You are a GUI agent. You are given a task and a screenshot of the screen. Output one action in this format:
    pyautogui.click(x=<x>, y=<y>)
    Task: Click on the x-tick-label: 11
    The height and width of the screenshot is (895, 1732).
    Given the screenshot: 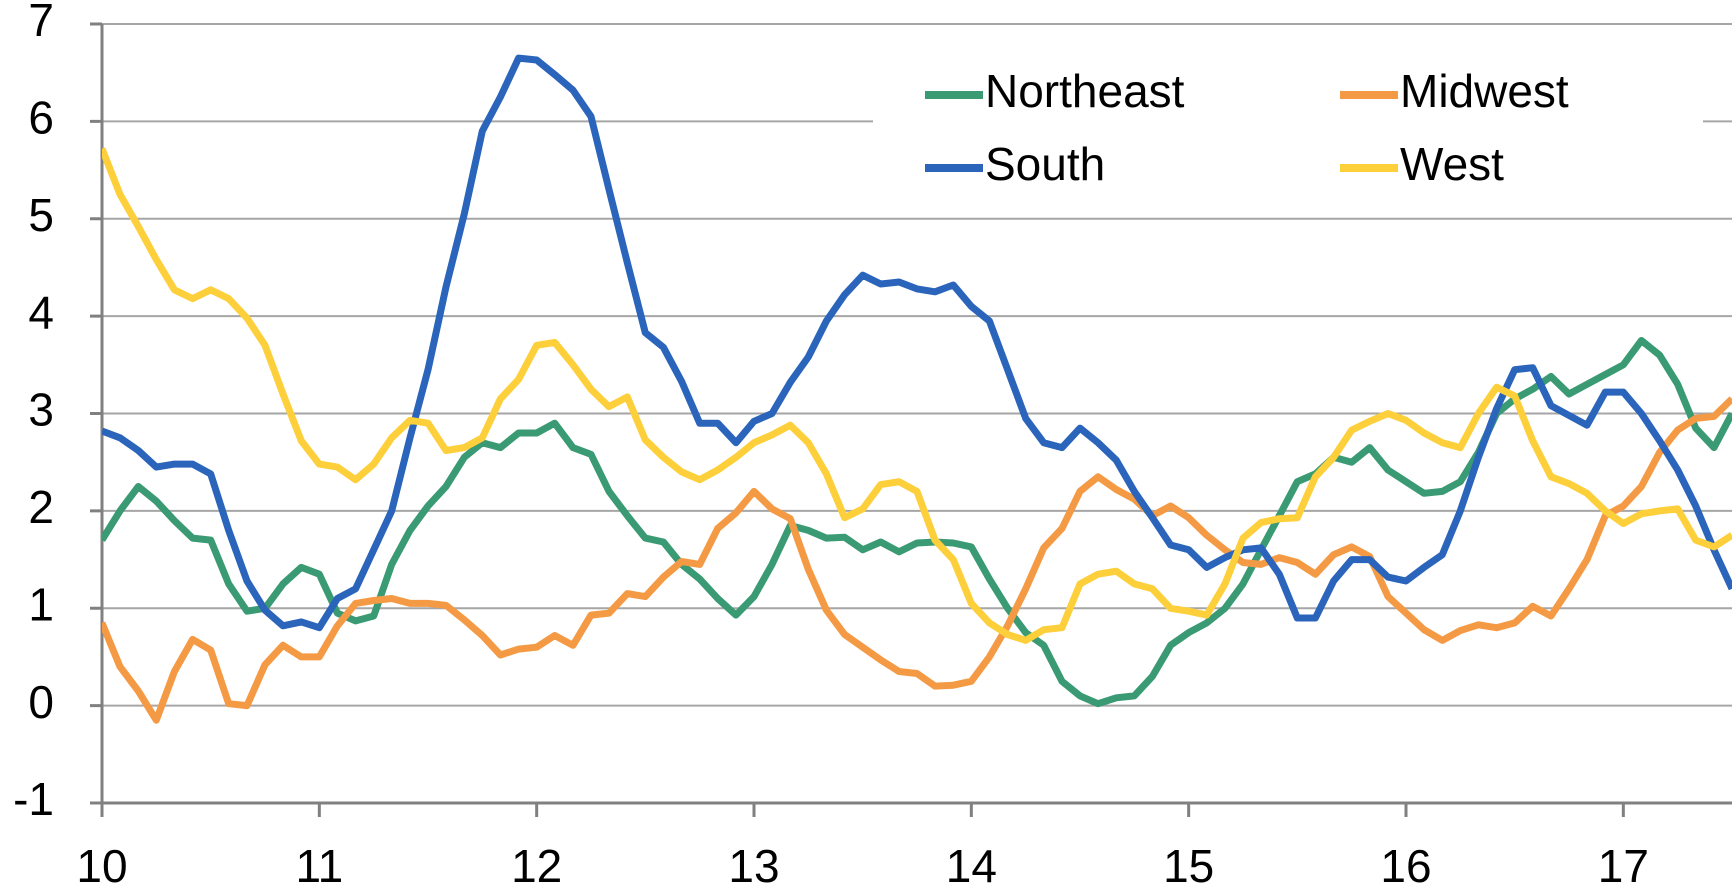 What is the action you would take?
    pyautogui.click(x=319, y=866)
    